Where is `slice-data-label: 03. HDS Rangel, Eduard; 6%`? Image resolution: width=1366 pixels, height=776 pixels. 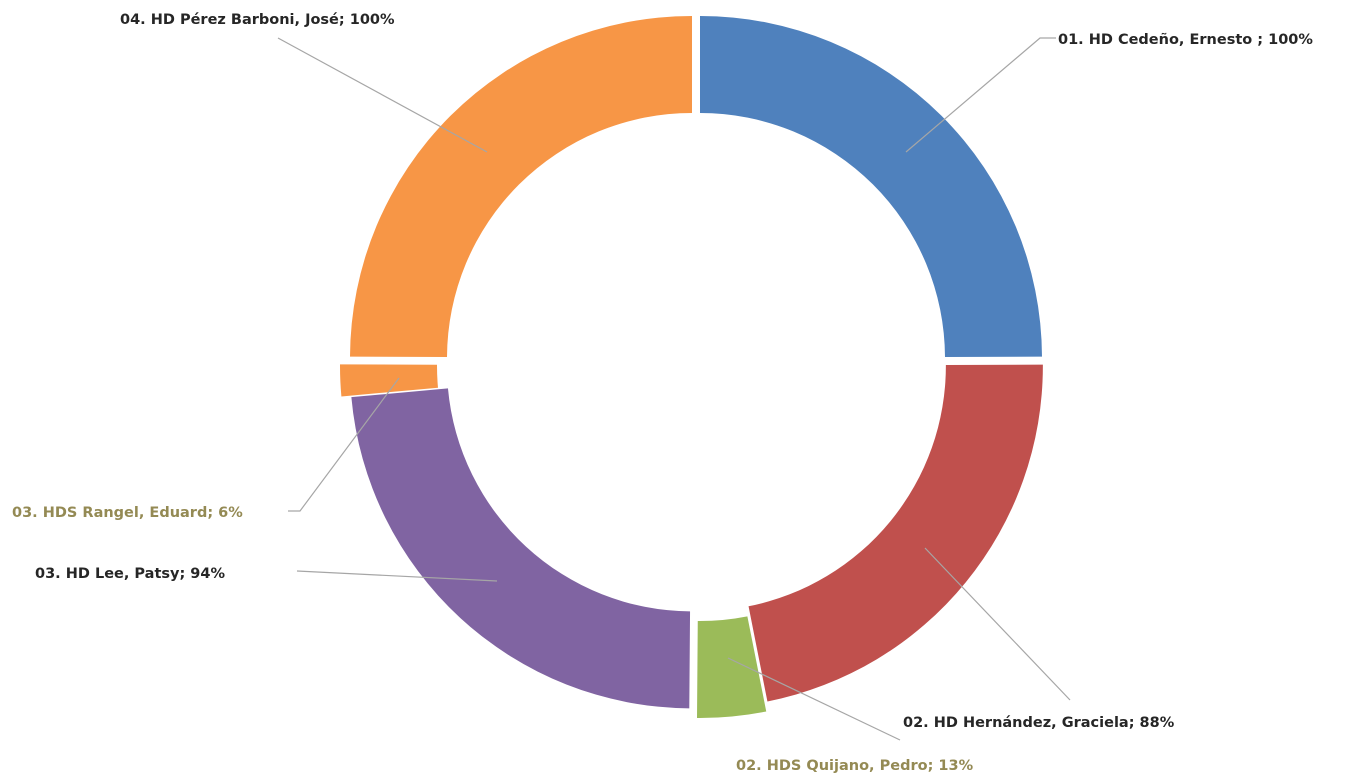
slice-data-label: 03. HDS Rangel, Eduard; 6% is located at coordinates (127, 513).